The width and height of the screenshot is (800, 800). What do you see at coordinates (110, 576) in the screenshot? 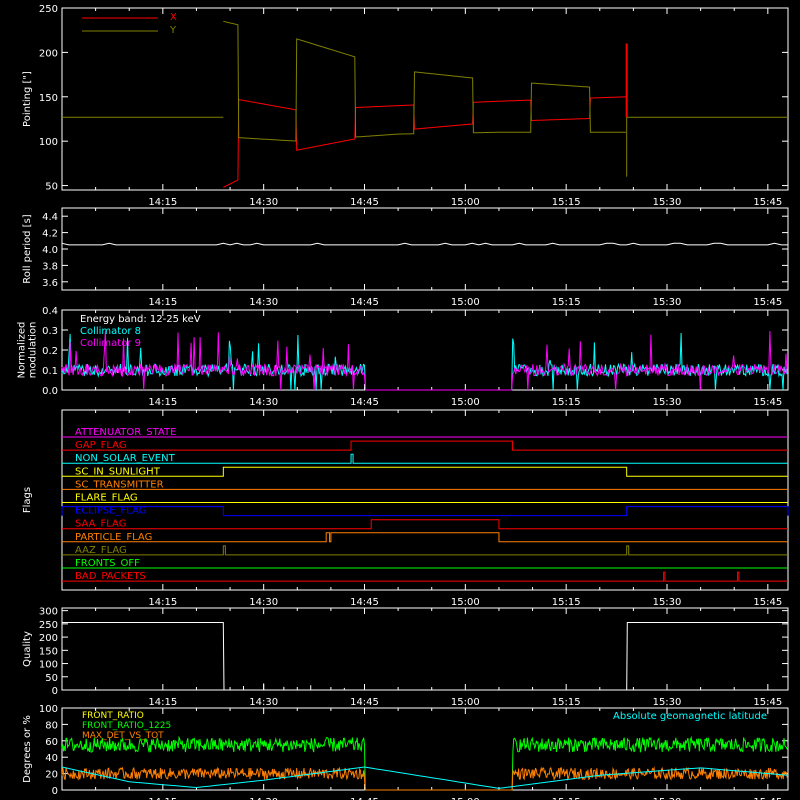
I see `flag-label: BAD_PACKETS` at bounding box center [110, 576].